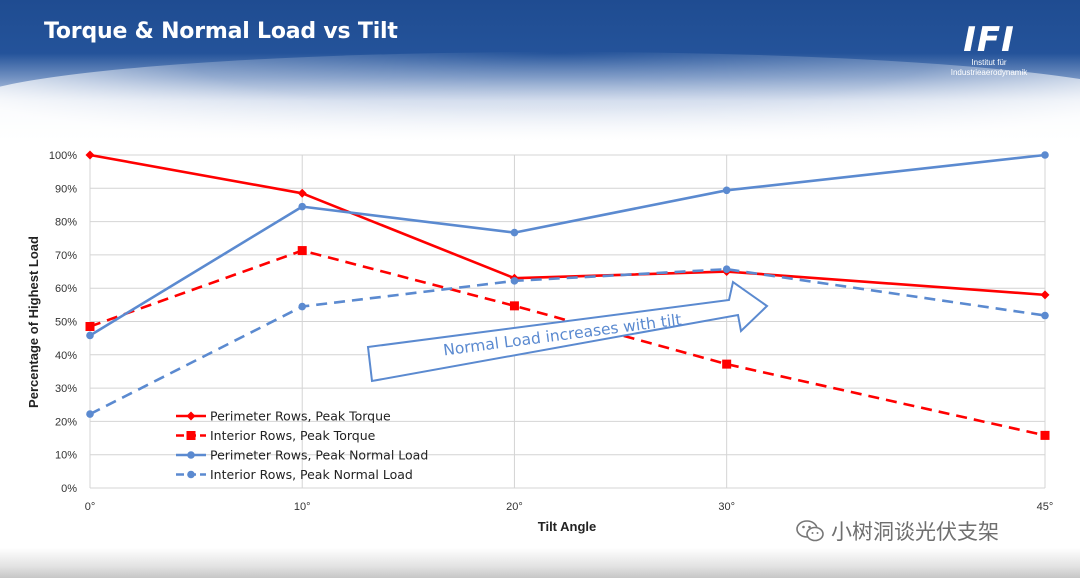 This screenshot has width=1080, height=578. Describe the element at coordinates (221, 31) in the screenshot. I see `slide-title: Torque & Normal Load vs Tilt` at that location.